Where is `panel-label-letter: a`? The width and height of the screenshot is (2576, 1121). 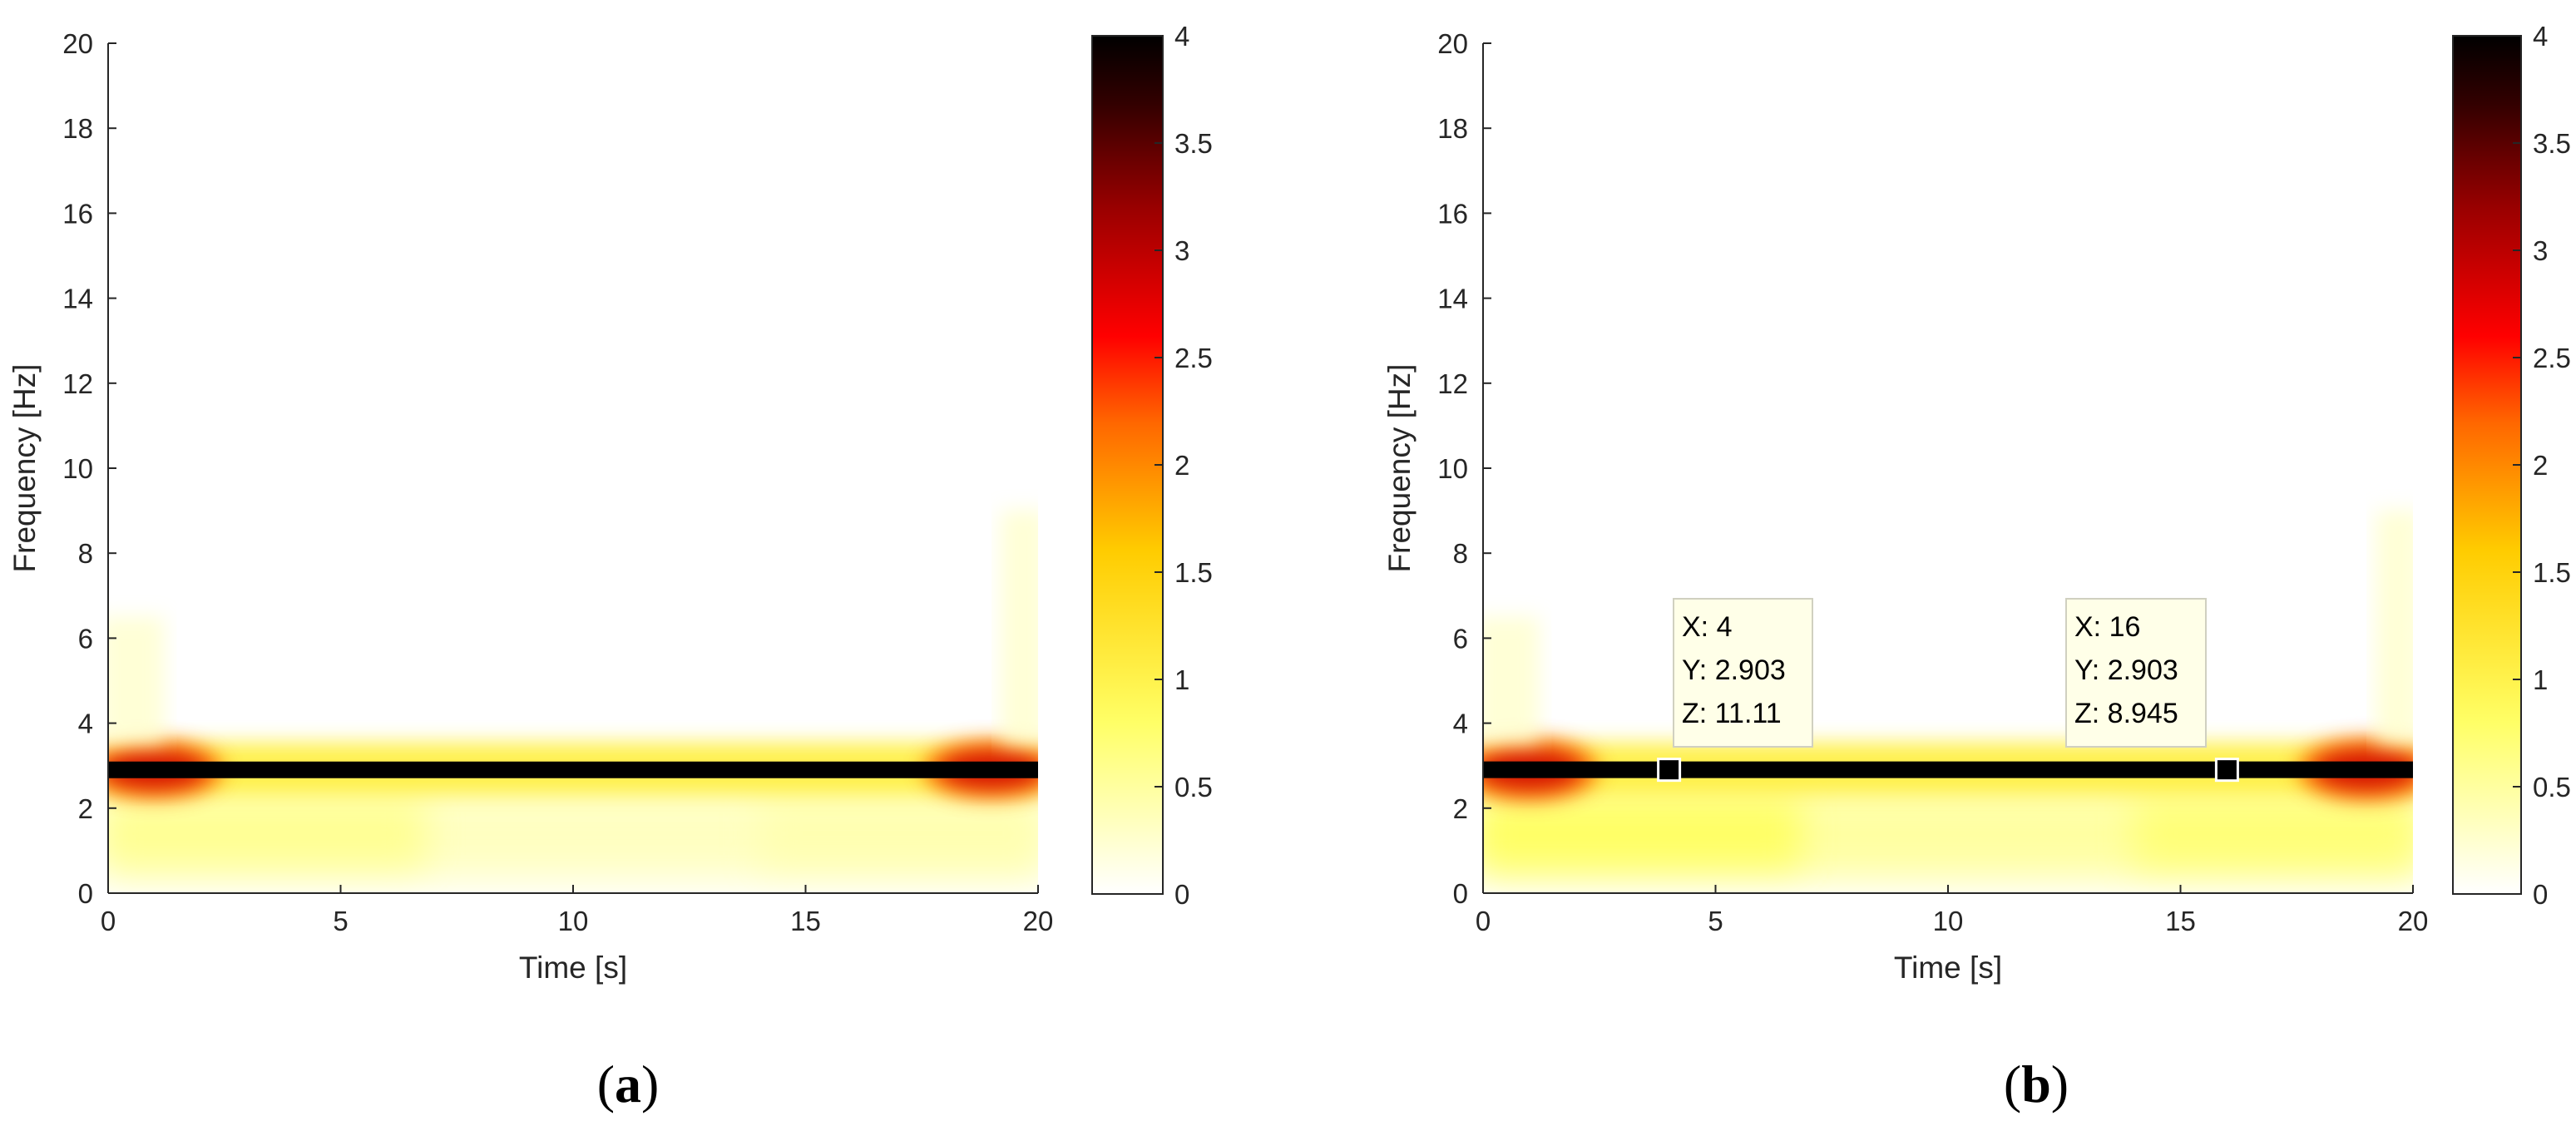 panel-label-letter: a is located at coordinates (628, 1084).